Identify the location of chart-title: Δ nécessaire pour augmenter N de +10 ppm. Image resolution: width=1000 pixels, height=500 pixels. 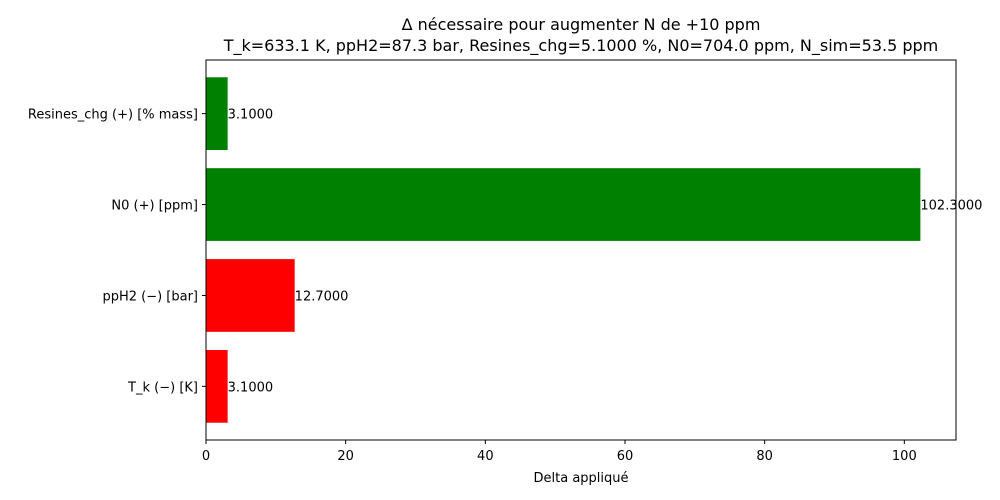
(581, 24).